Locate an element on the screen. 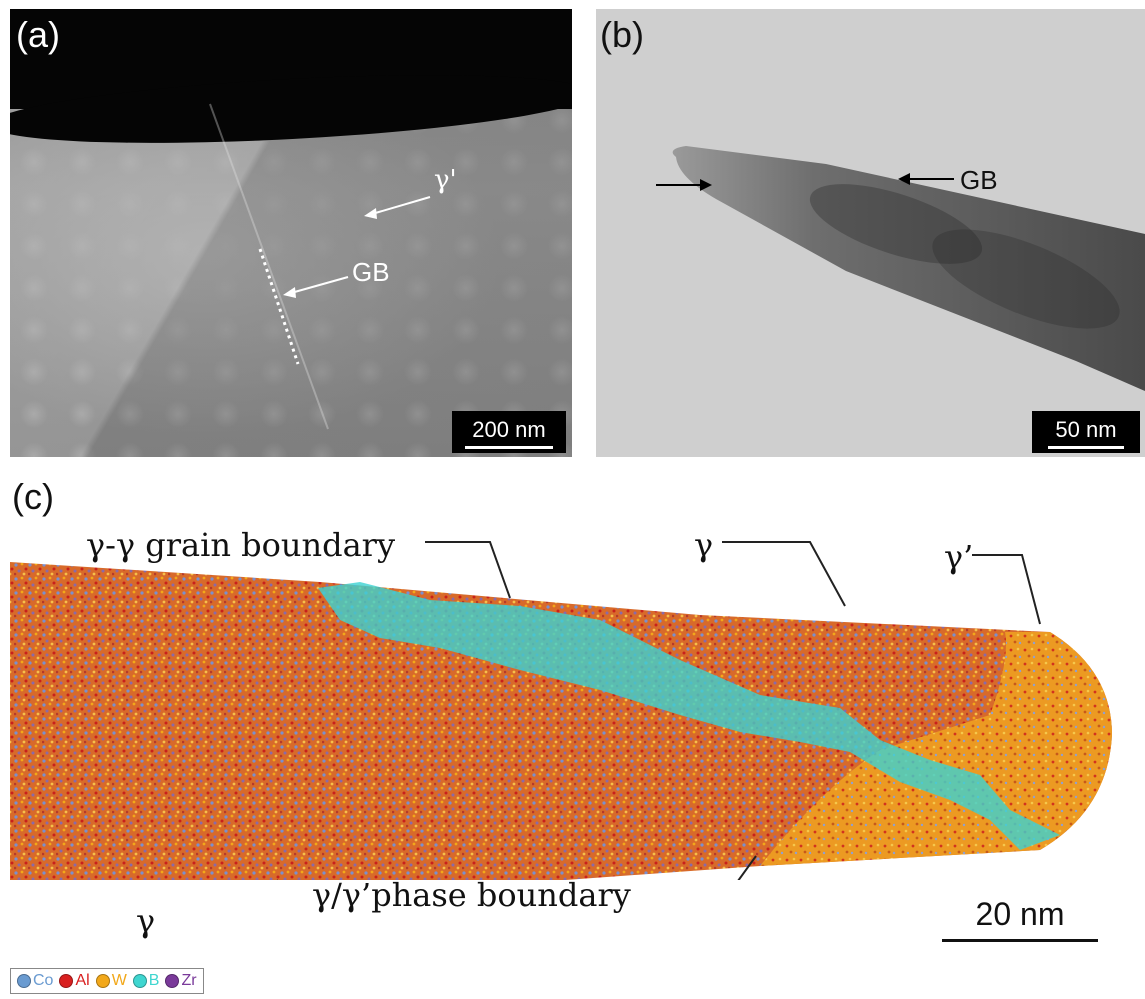  needle-tip-svg is located at coordinates (900, 268).